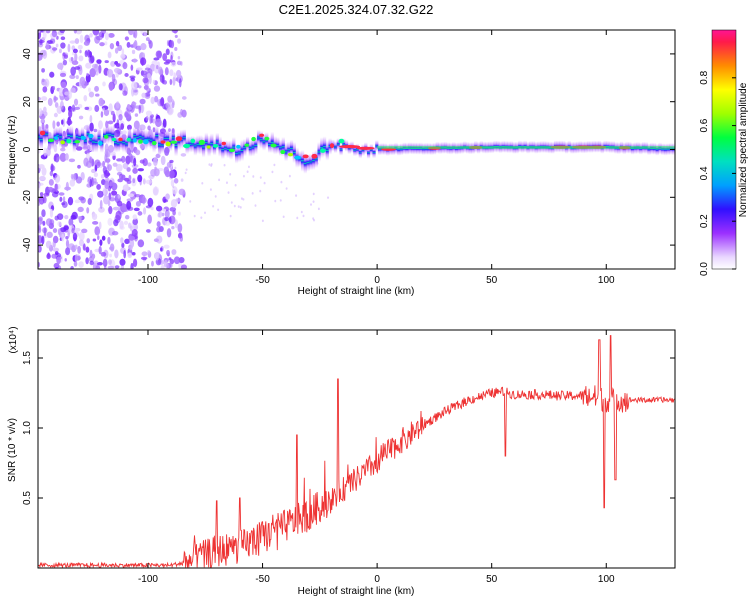 Image resolution: width=750 pixels, height=600 pixels. What do you see at coordinates (148, 280) in the screenshot?
I see `x-tick-label: -100` at bounding box center [148, 280].